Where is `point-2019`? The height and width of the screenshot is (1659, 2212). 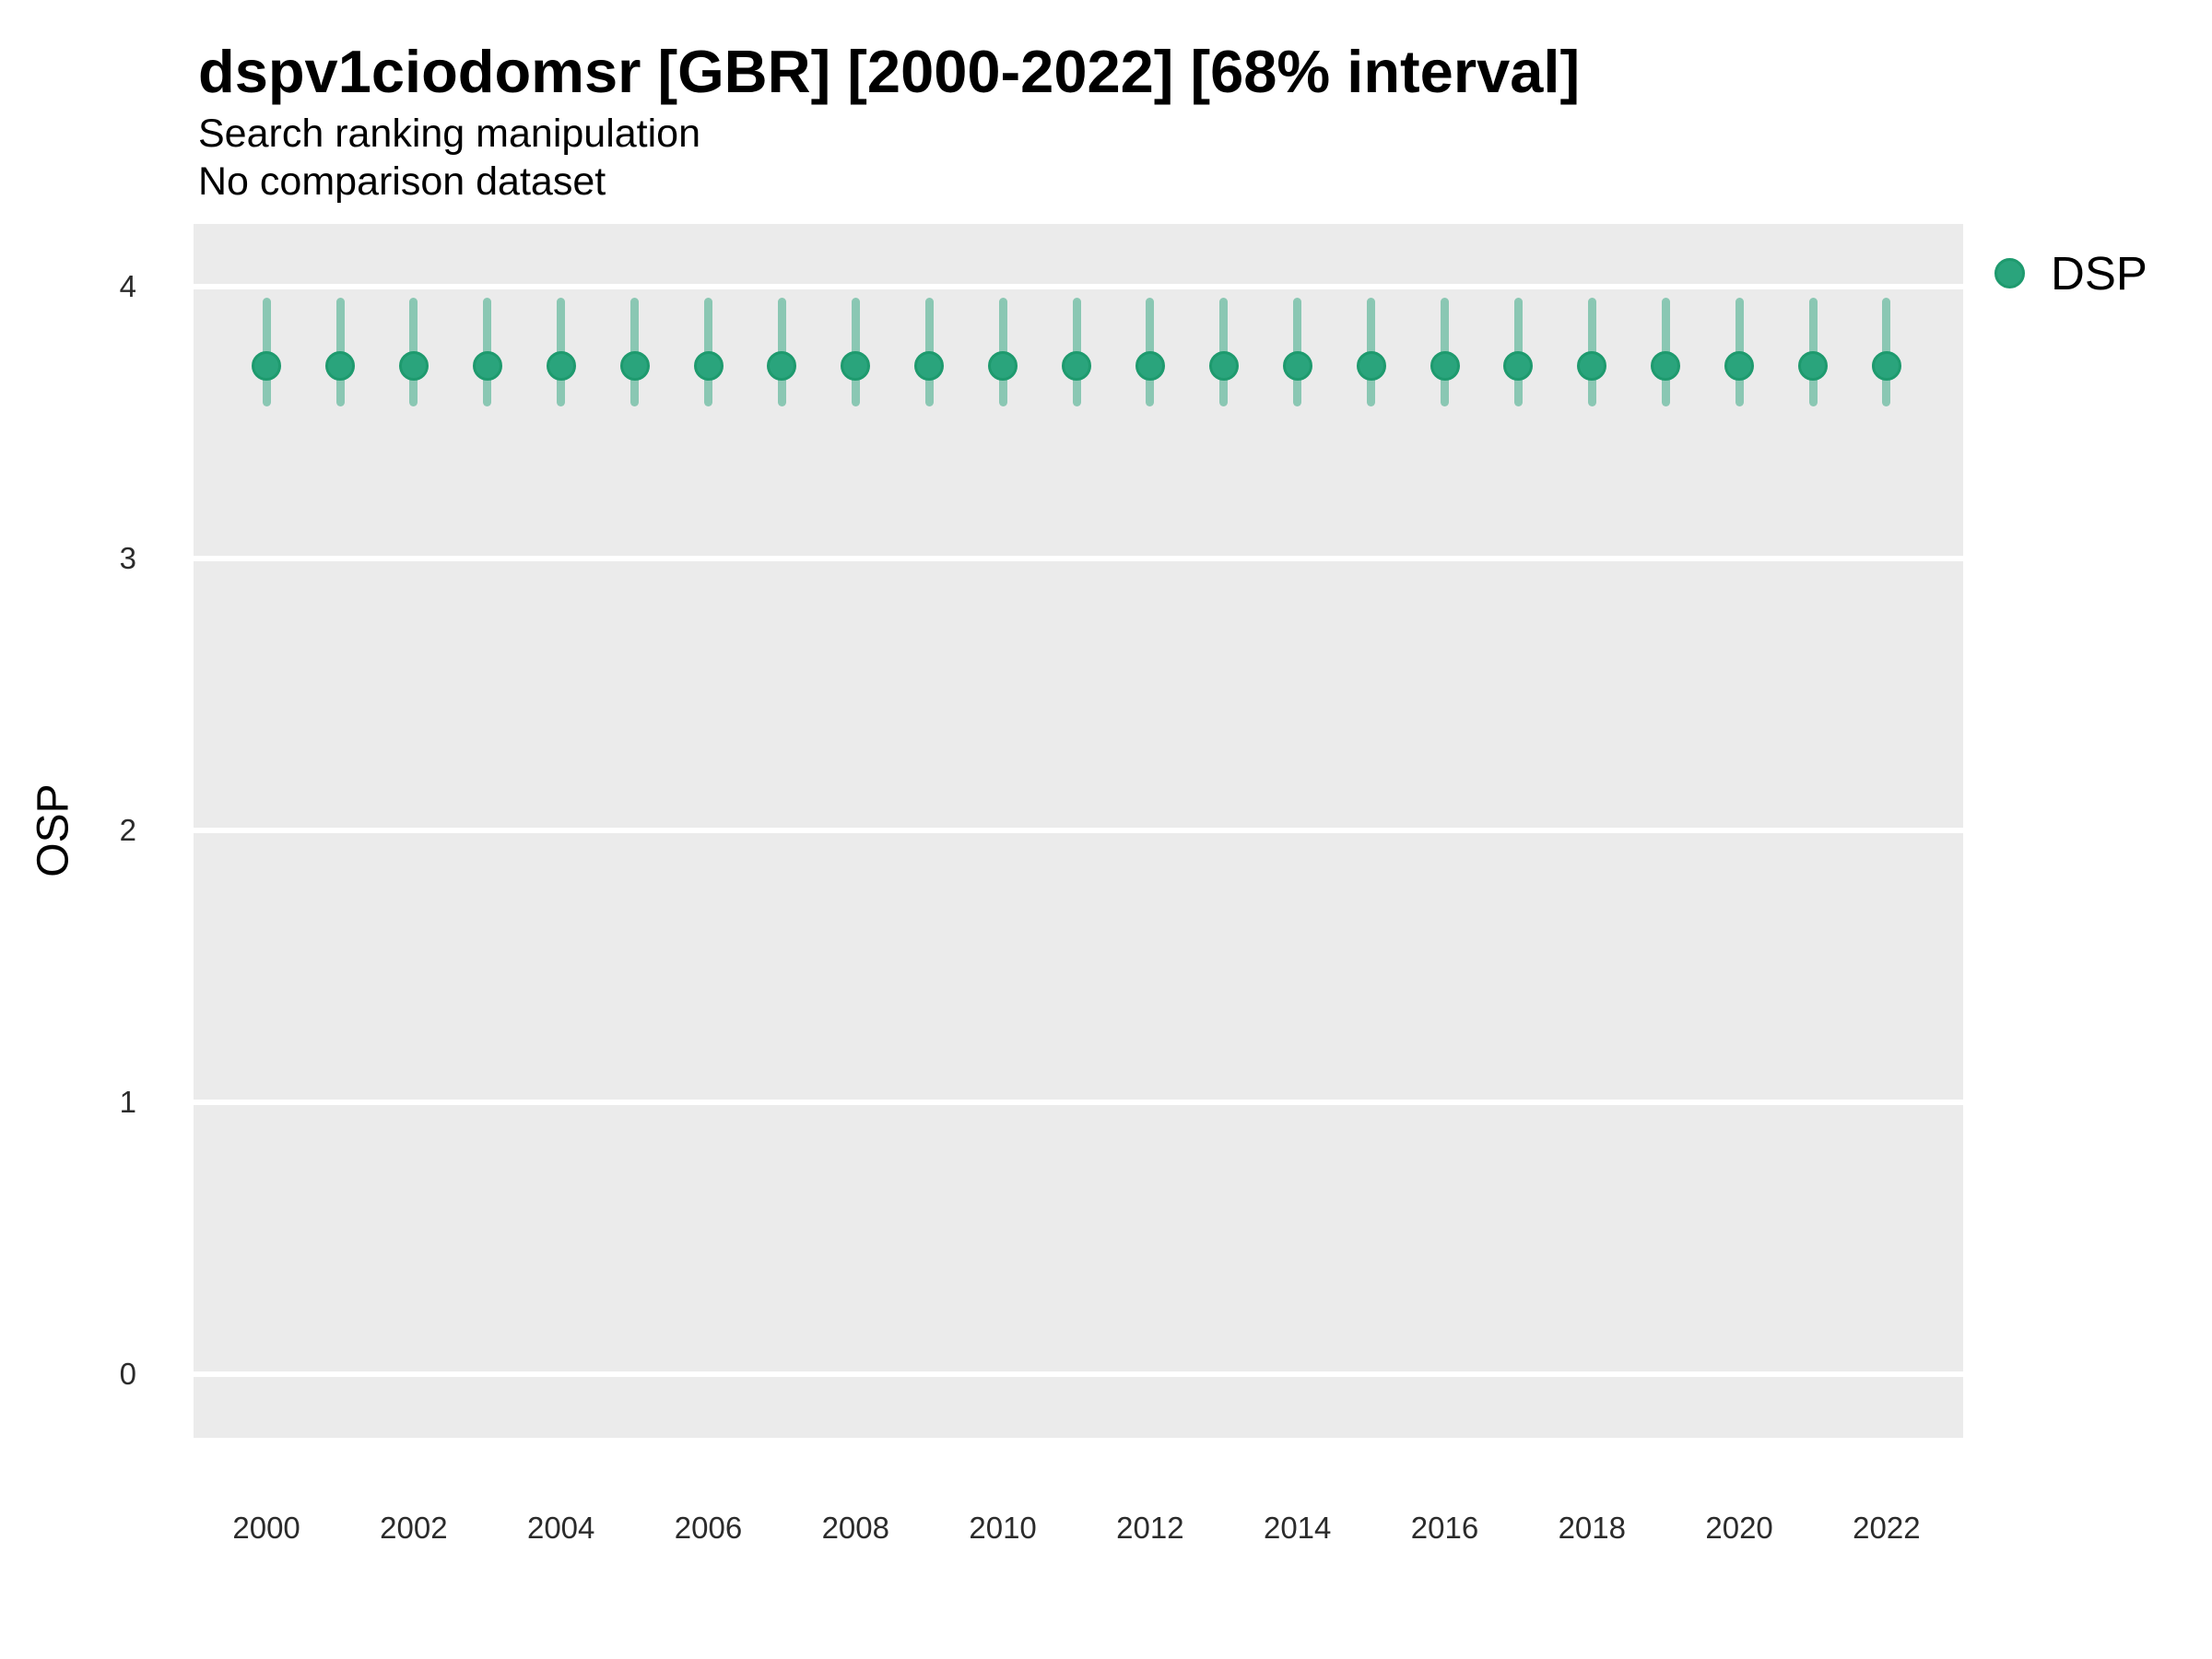 point-2019 is located at coordinates (1666, 365).